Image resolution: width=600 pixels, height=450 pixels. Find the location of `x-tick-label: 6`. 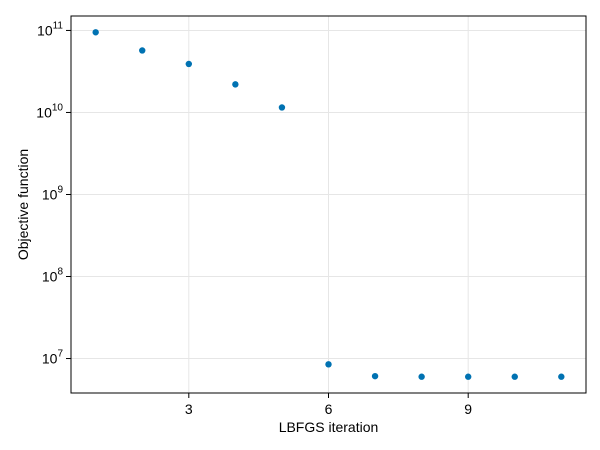

x-tick-label: 6 is located at coordinates (329, 409).